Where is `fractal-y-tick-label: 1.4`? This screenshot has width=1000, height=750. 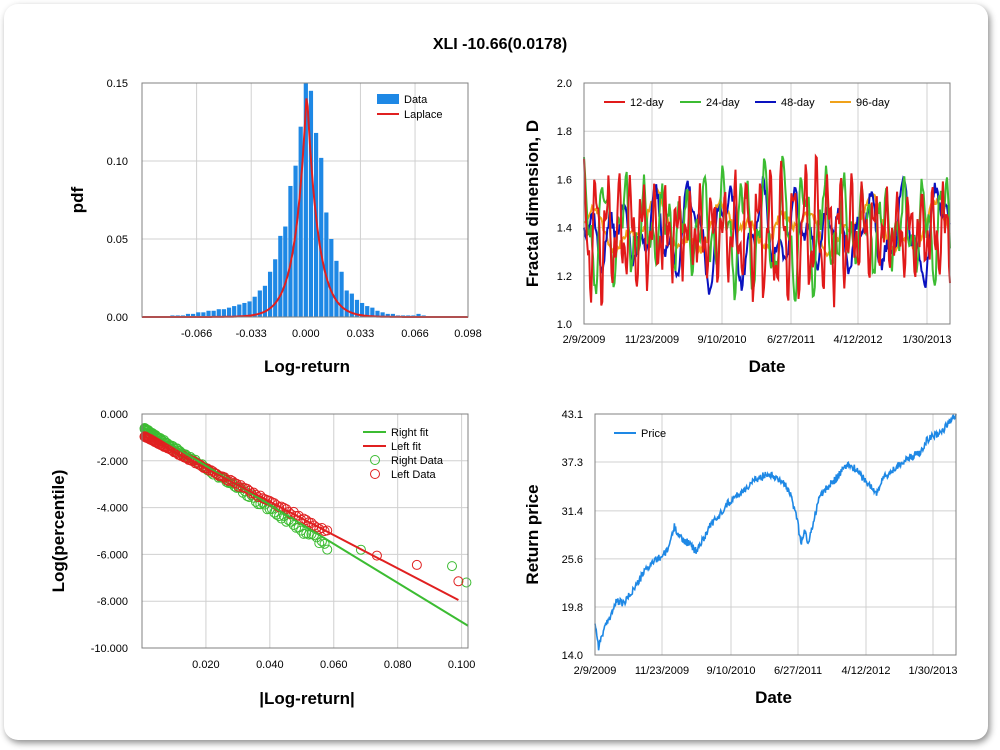 fractal-y-tick-label: 1.4 is located at coordinates (564, 229).